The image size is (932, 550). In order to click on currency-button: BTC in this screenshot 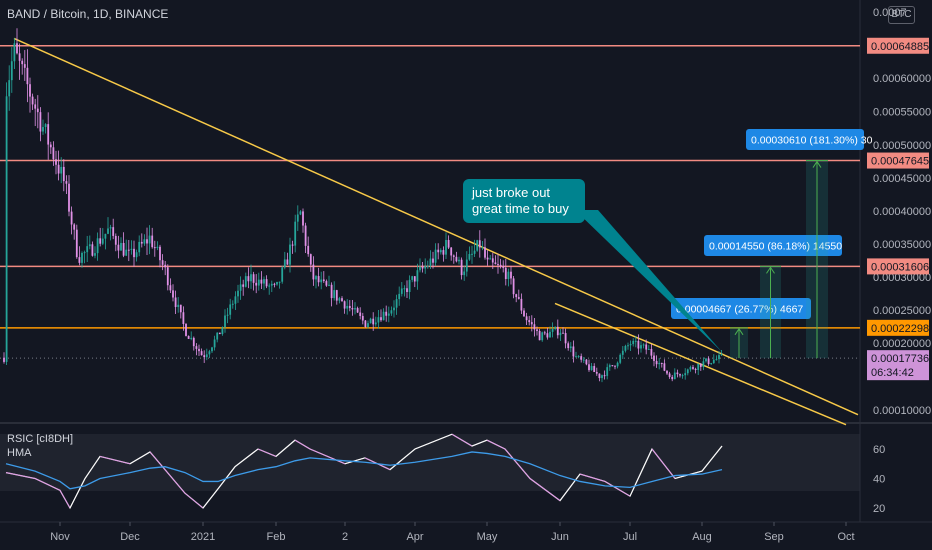, I will do `click(901, 15)`.